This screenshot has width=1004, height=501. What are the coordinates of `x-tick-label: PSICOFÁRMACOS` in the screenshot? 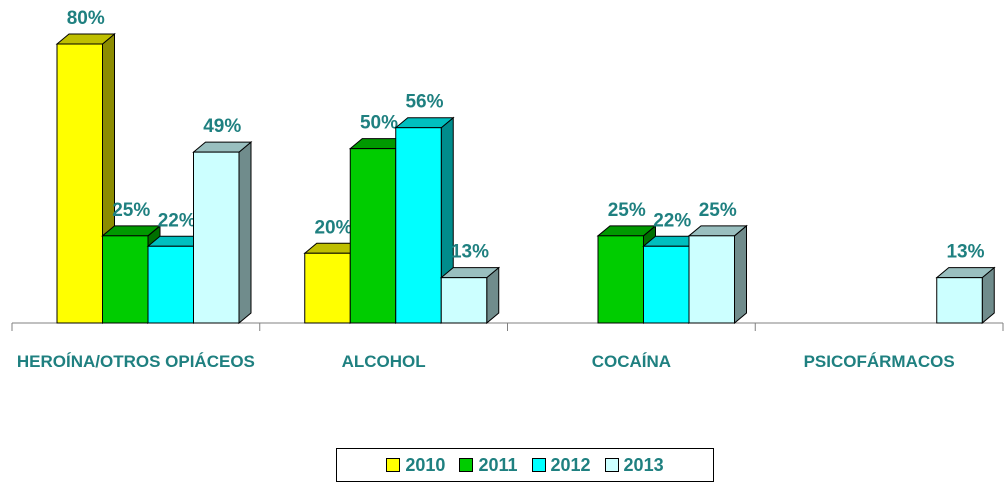 It's located at (879, 361).